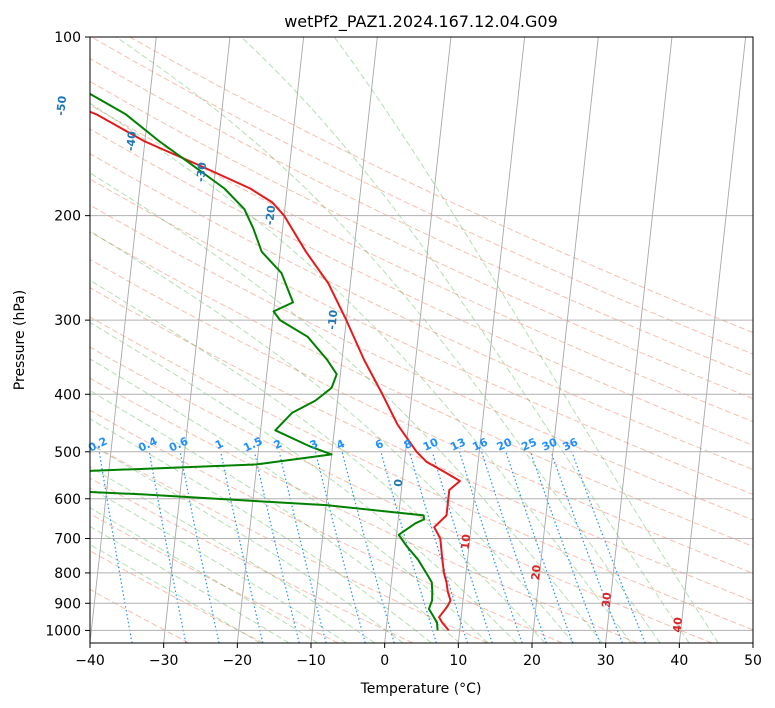 Image resolution: width=775 pixels, height=708 pixels. Describe the element at coordinates (67, 395) in the screenshot. I see `y-tick-label: 400` at that location.